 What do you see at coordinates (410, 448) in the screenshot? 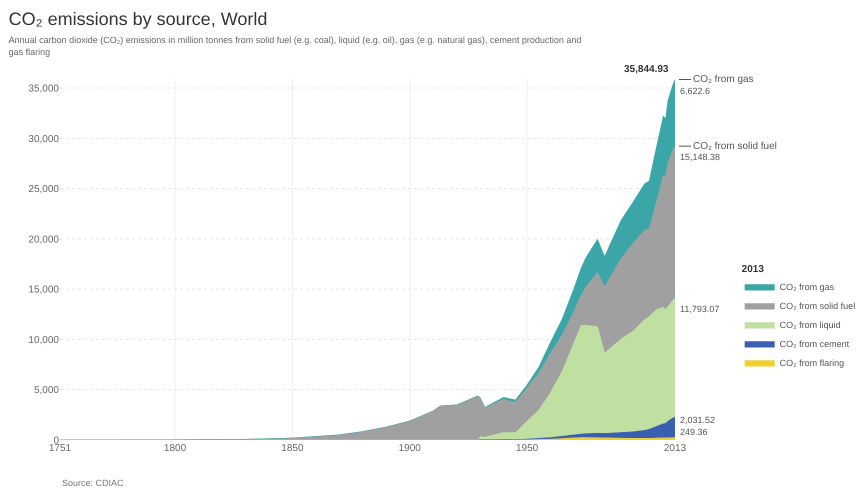
I see `x-tick-label: 1900` at bounding box center [410, 448].